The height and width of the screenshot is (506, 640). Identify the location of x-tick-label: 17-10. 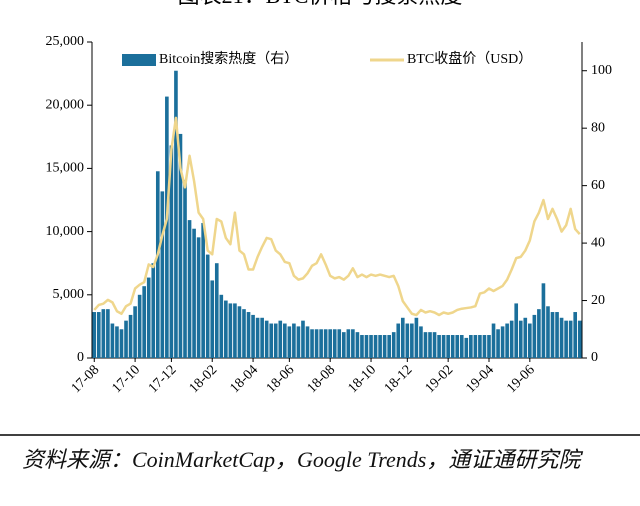
(126, 379).